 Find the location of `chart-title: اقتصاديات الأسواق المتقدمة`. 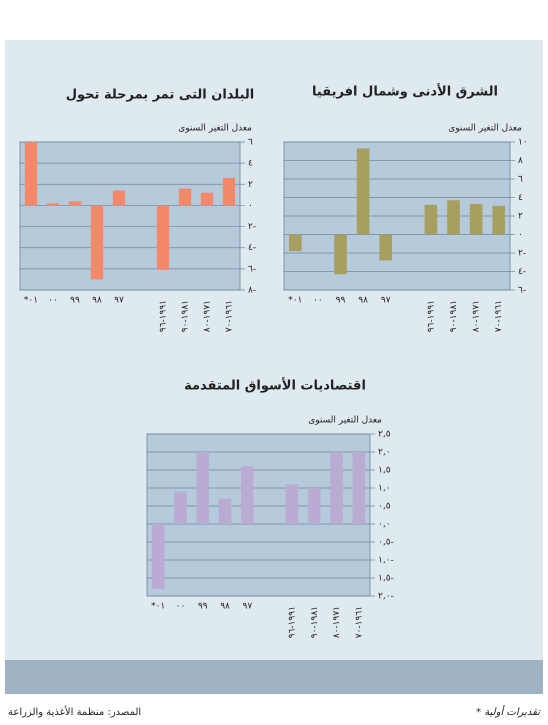

chart-title: اقتصاديات الأسواق المتقدمة is located at coordinates (275, 385).